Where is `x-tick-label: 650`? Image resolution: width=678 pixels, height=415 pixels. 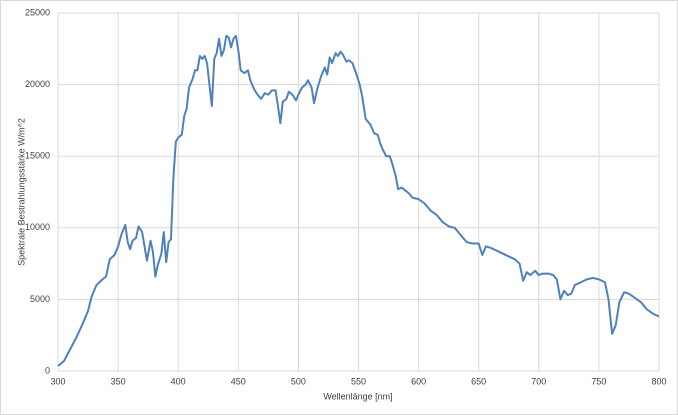 x-tick-label: 650 is located at coordinates (478, 381).